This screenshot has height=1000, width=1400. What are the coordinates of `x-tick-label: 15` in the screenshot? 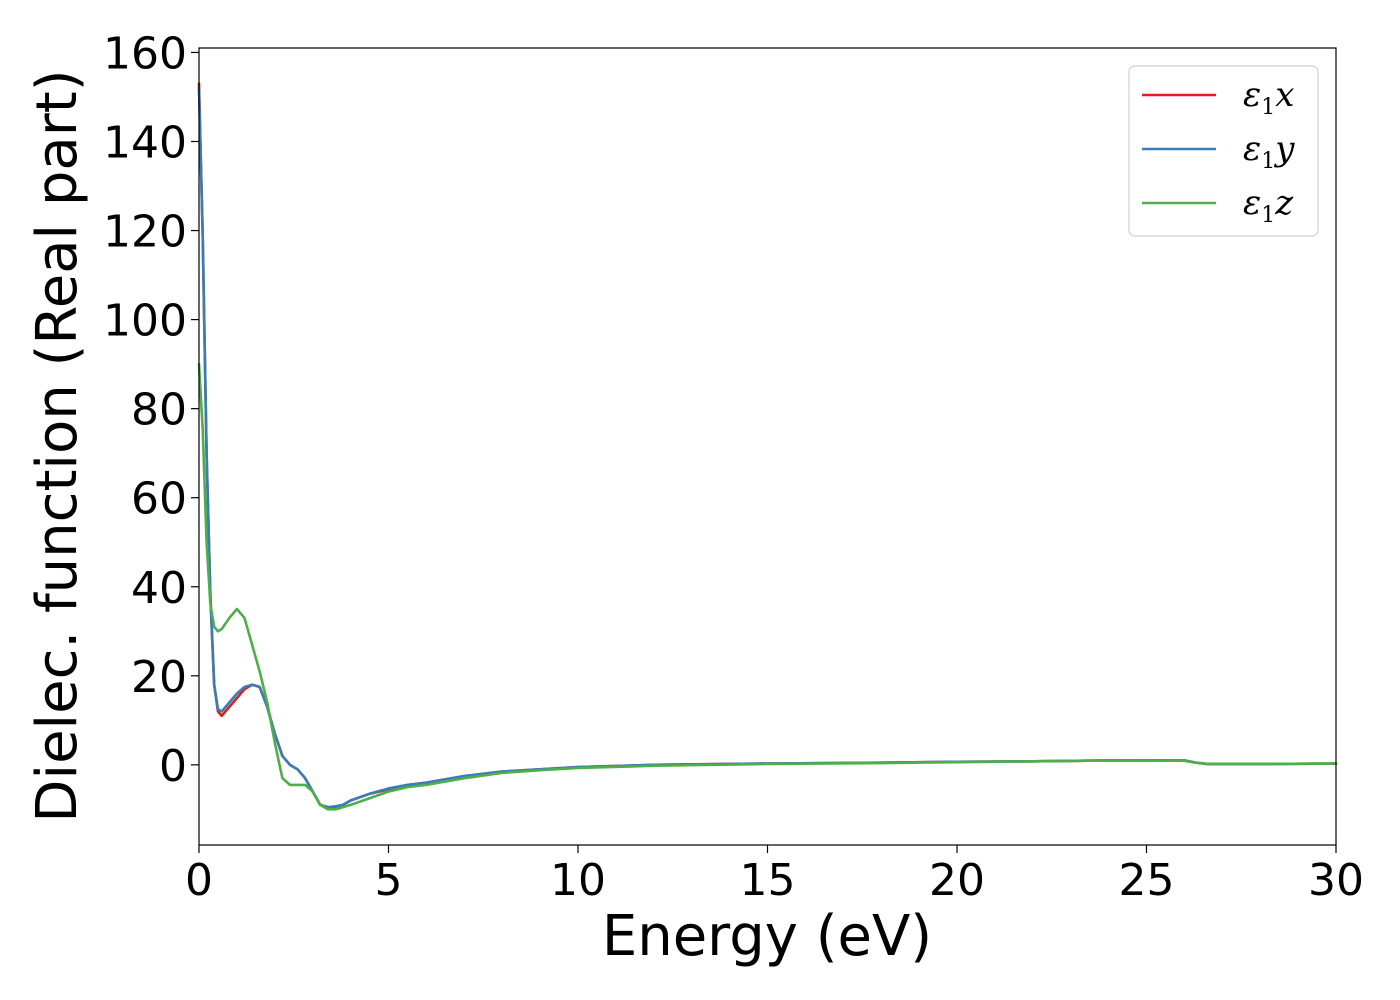 It's located at (768, 880).